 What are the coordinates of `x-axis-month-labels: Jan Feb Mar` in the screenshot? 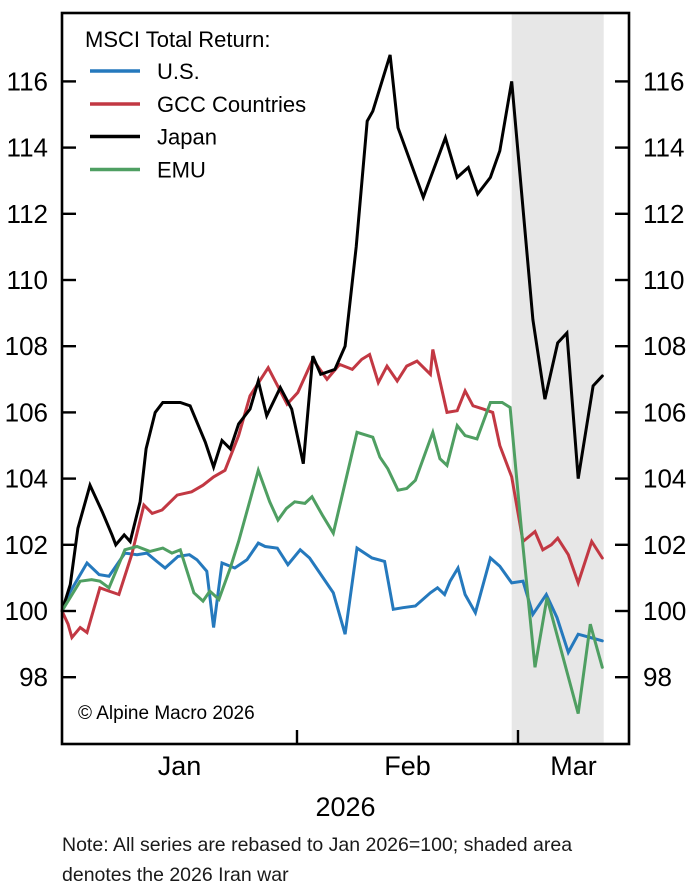 It's located at (377, 766).